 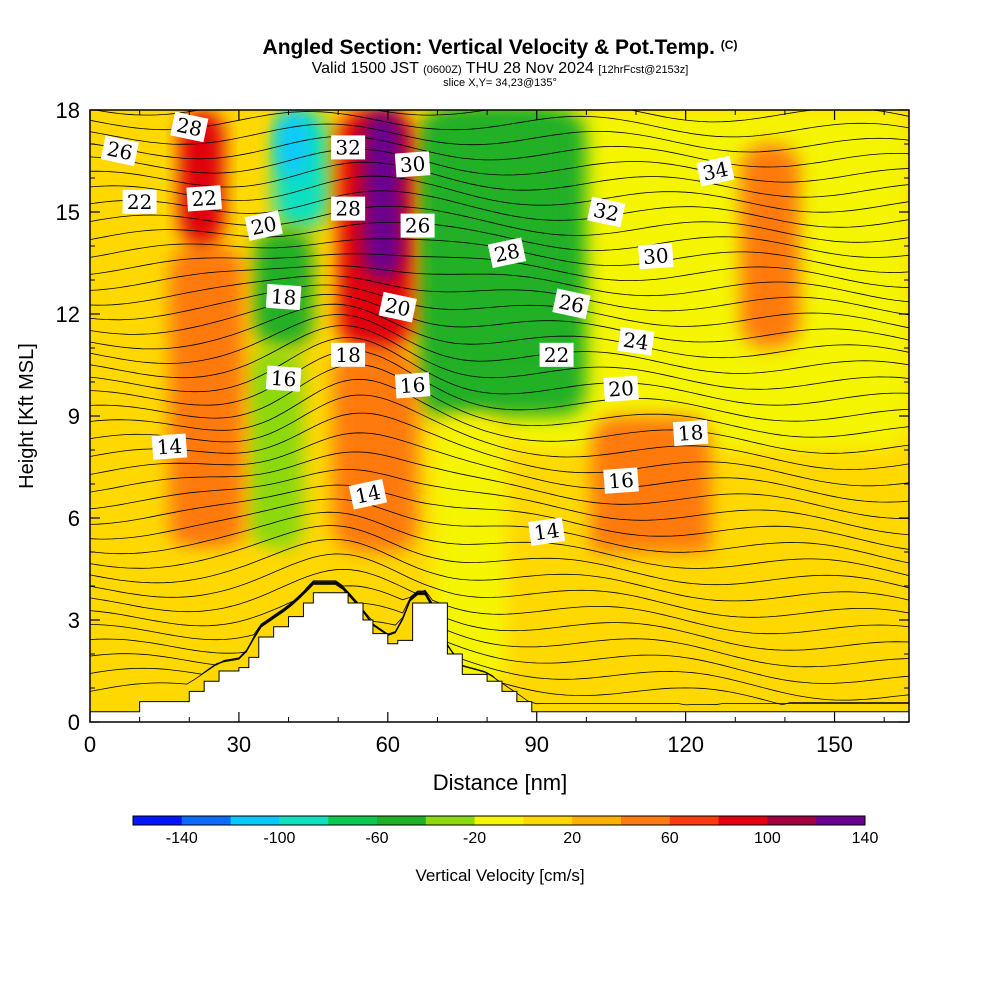 What do you see at coordinates (500, 83) in the screenshot?
I see `slice-info: slice X,Y= 34,23@135°` at bounding box center [500, 83].